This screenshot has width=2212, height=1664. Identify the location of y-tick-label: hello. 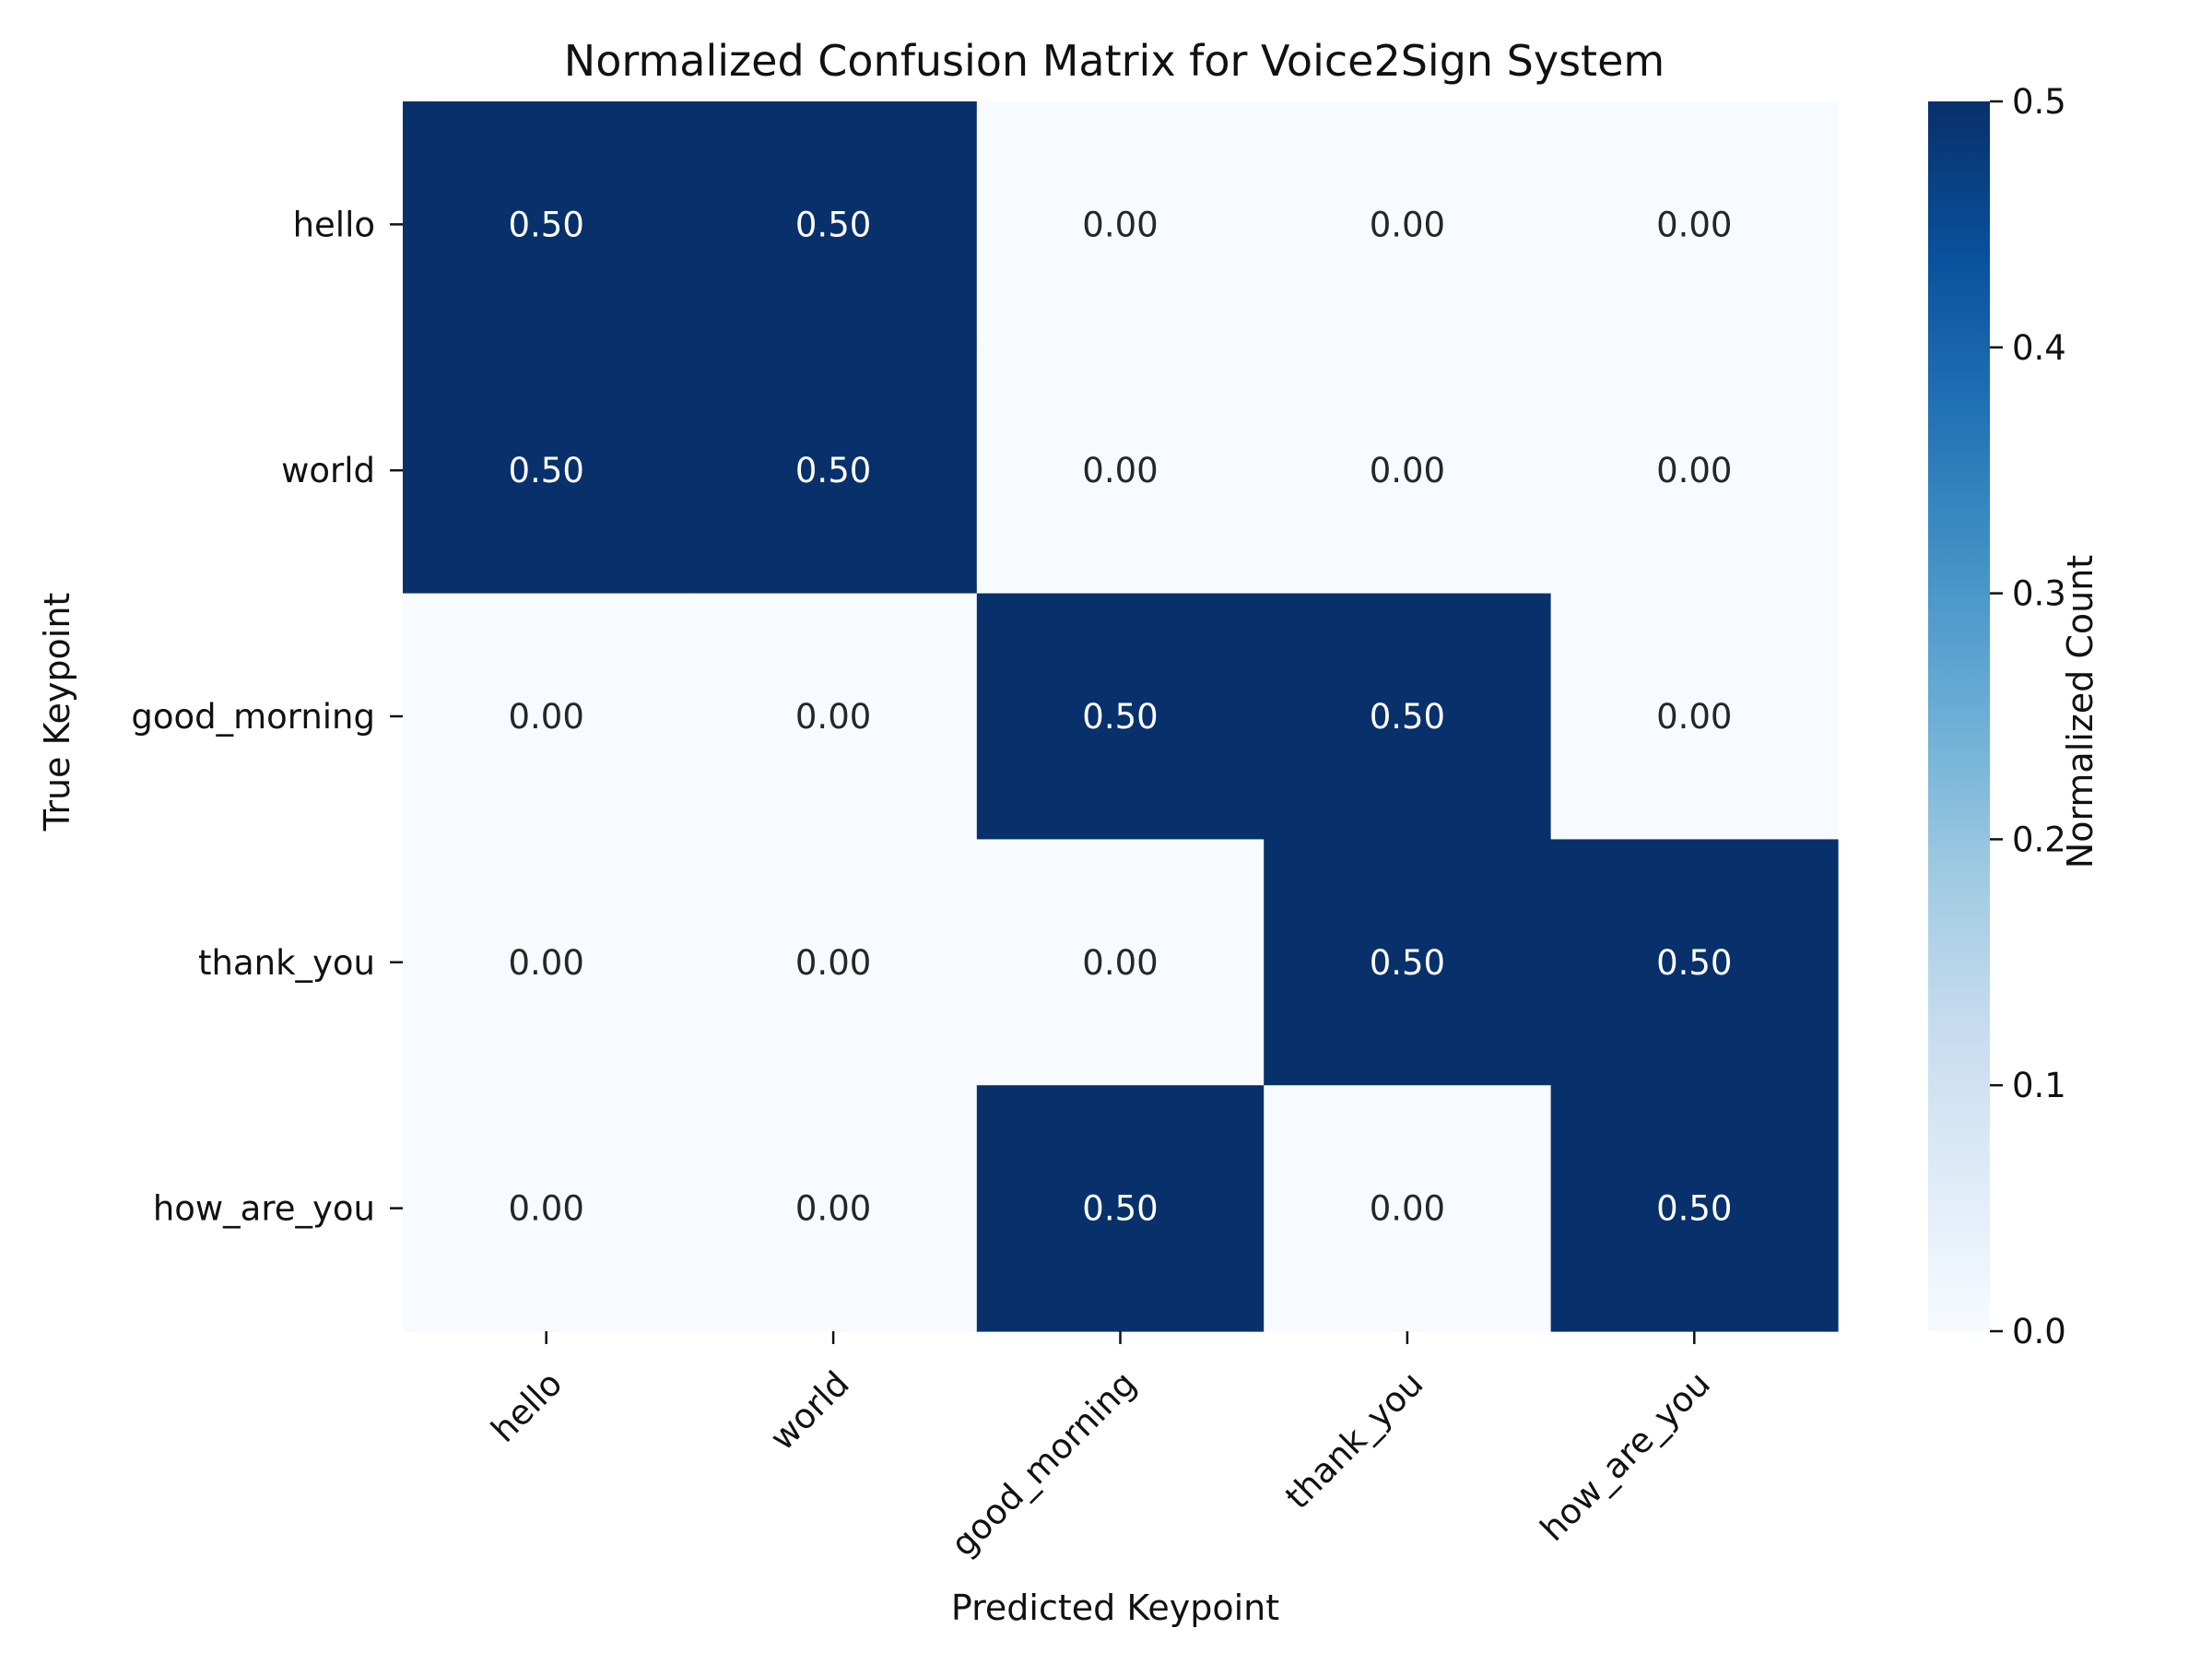
(334, 224).